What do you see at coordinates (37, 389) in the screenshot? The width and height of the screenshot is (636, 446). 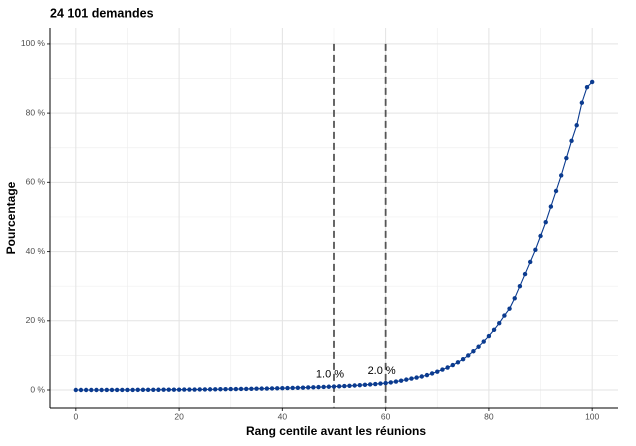 I see `y-tick-label: 0 %` at bounding box center [37, 389].